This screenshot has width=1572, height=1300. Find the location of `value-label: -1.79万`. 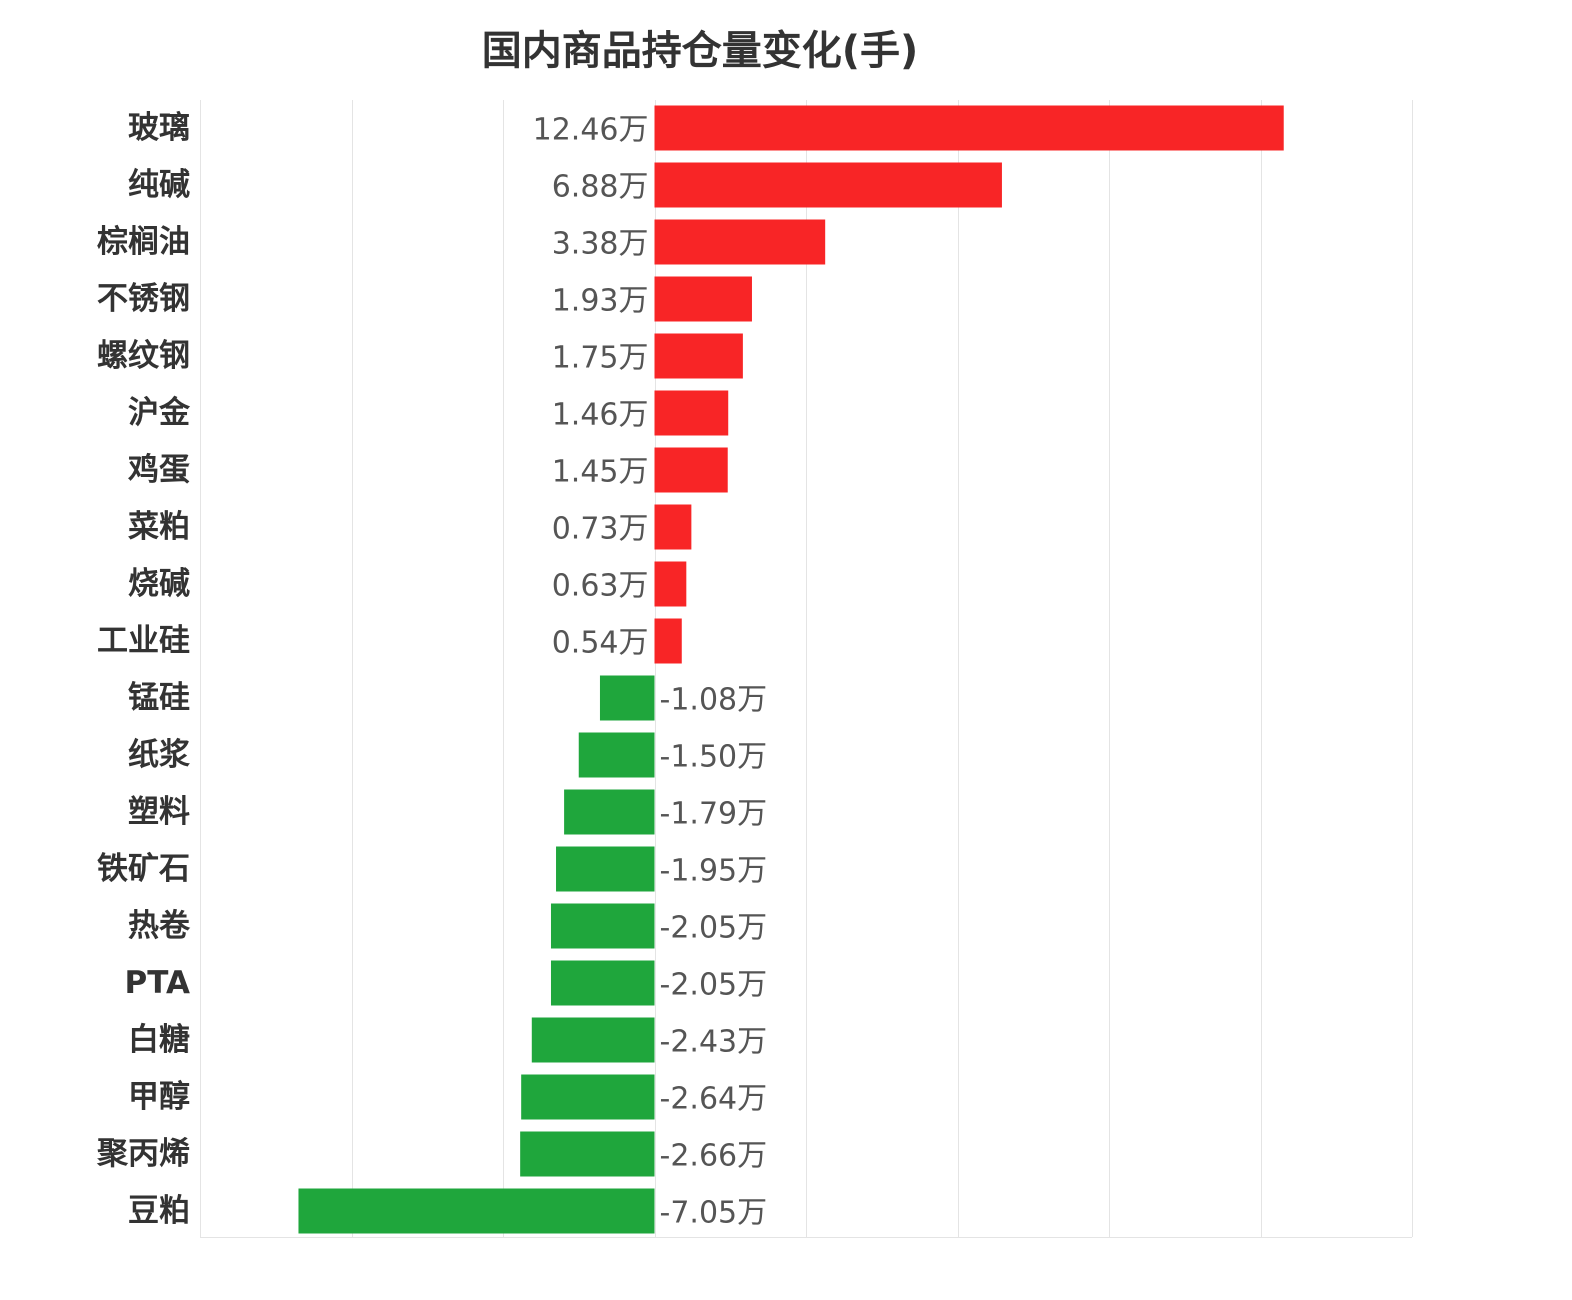

value-label: -1.79万 is located at coordinates (714, 814).